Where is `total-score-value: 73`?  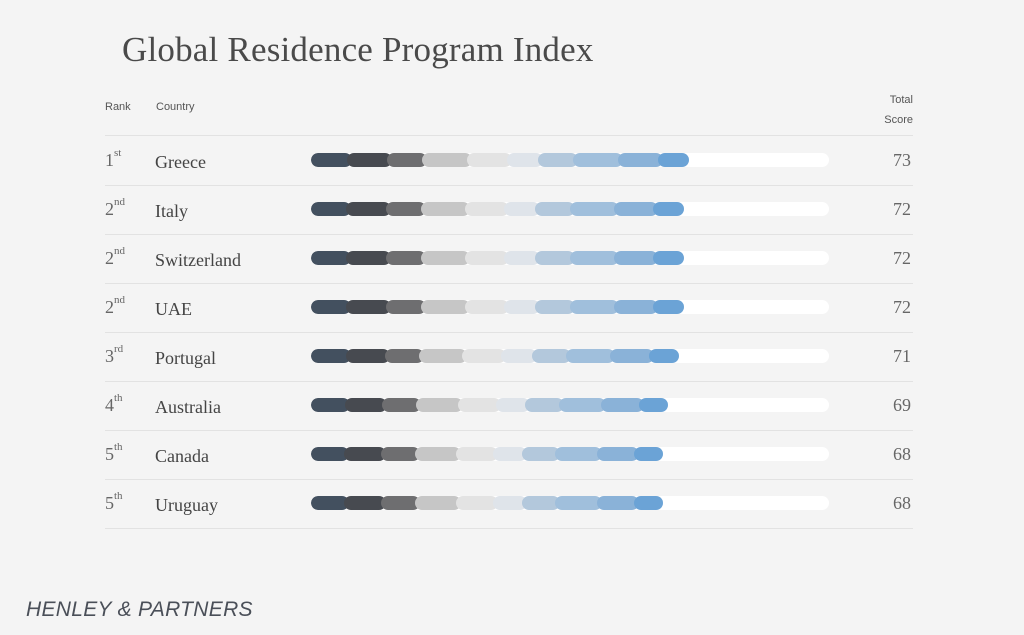 total-score-value: 73 is located at coordinates (902, 160).